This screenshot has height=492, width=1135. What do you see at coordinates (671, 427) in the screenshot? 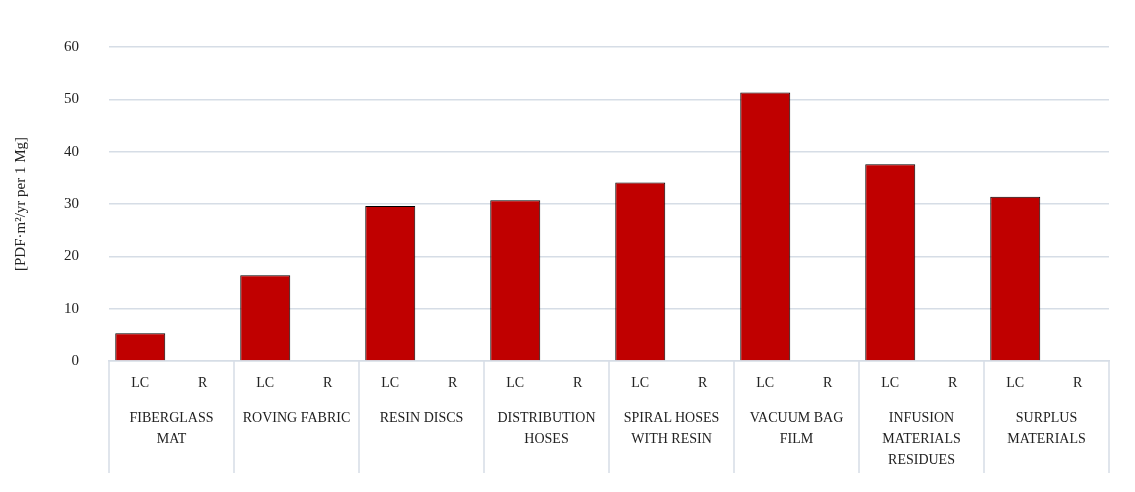
I see `x-tick-label: SPIRAL HOSES WITH RESIN` at bounding box center [671, 427].